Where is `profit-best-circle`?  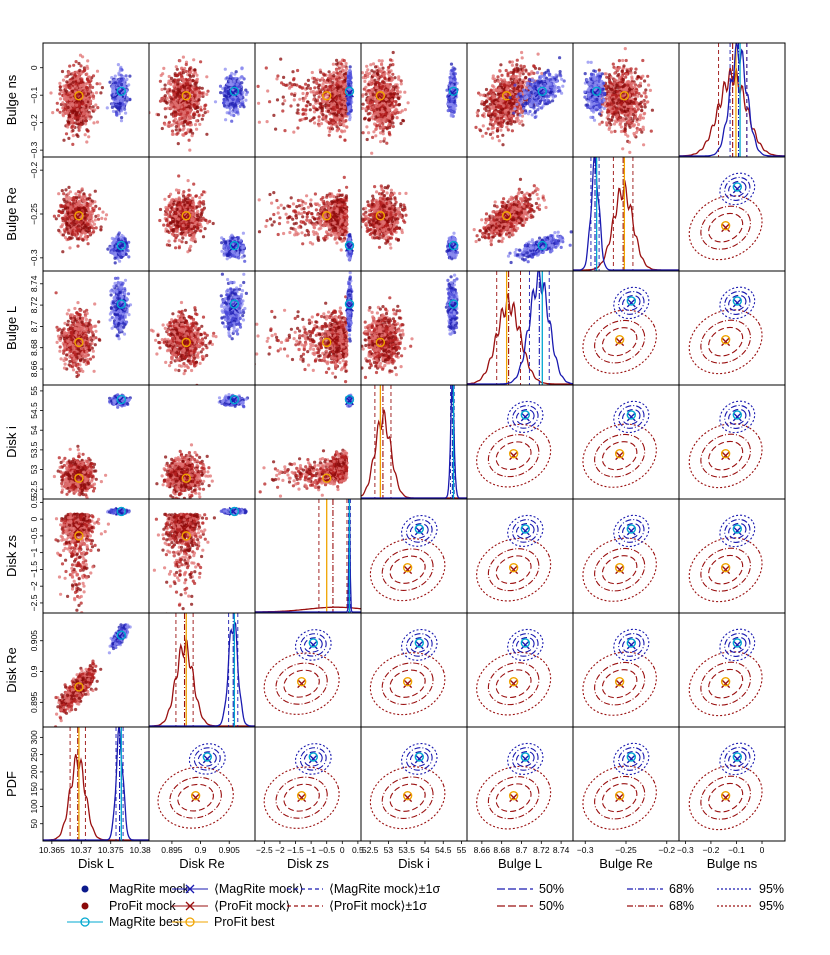
profit-best-circle is located at coordinates (327, 96).